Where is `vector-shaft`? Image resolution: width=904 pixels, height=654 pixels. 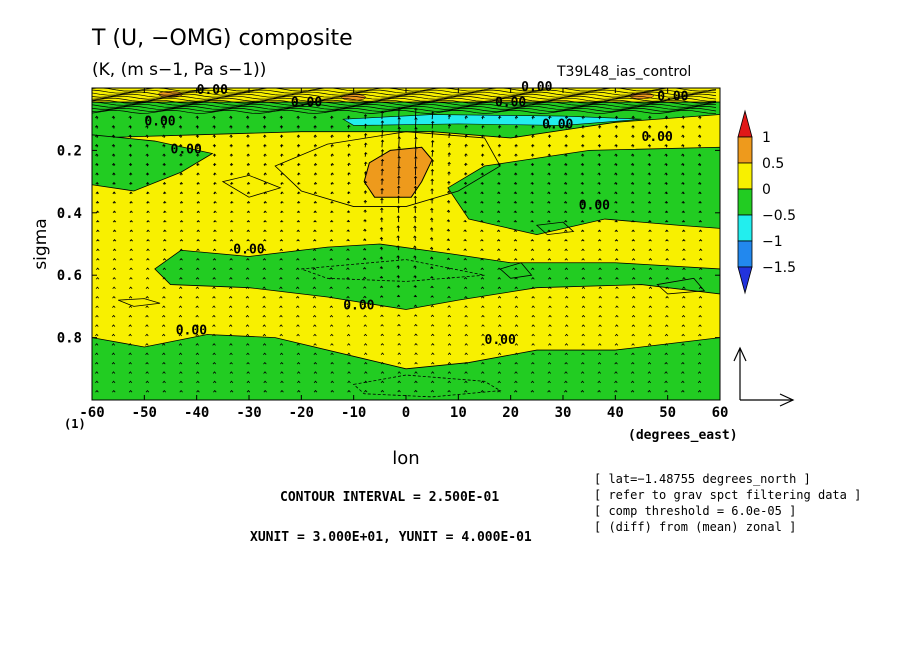 vector-shaft is located at coordinates (415, 114).